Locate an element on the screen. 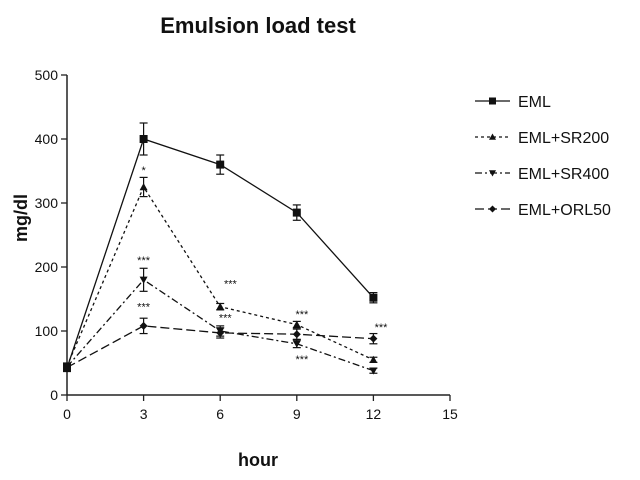 The image size is (640, 480). y-tick-label: 400 is located at coordinates (47, 139).